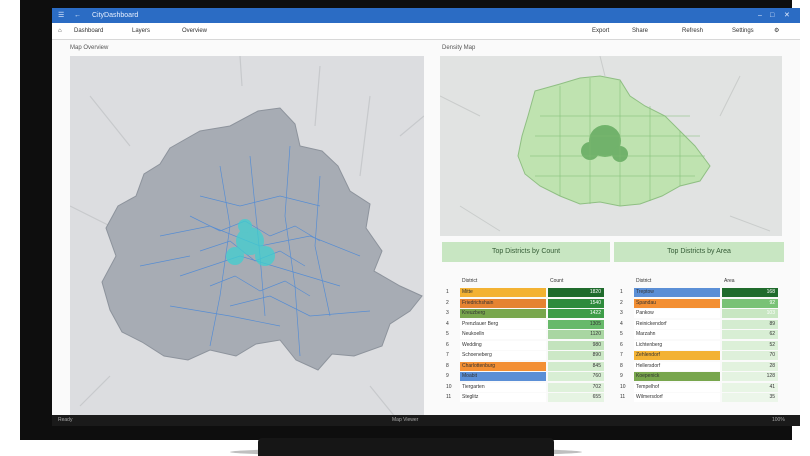 This screenshot has width=810, height=456. Describe the element at coordinates (699, 252) in the screenshot. I see `right-banner: Top Districts by Area` at that location.